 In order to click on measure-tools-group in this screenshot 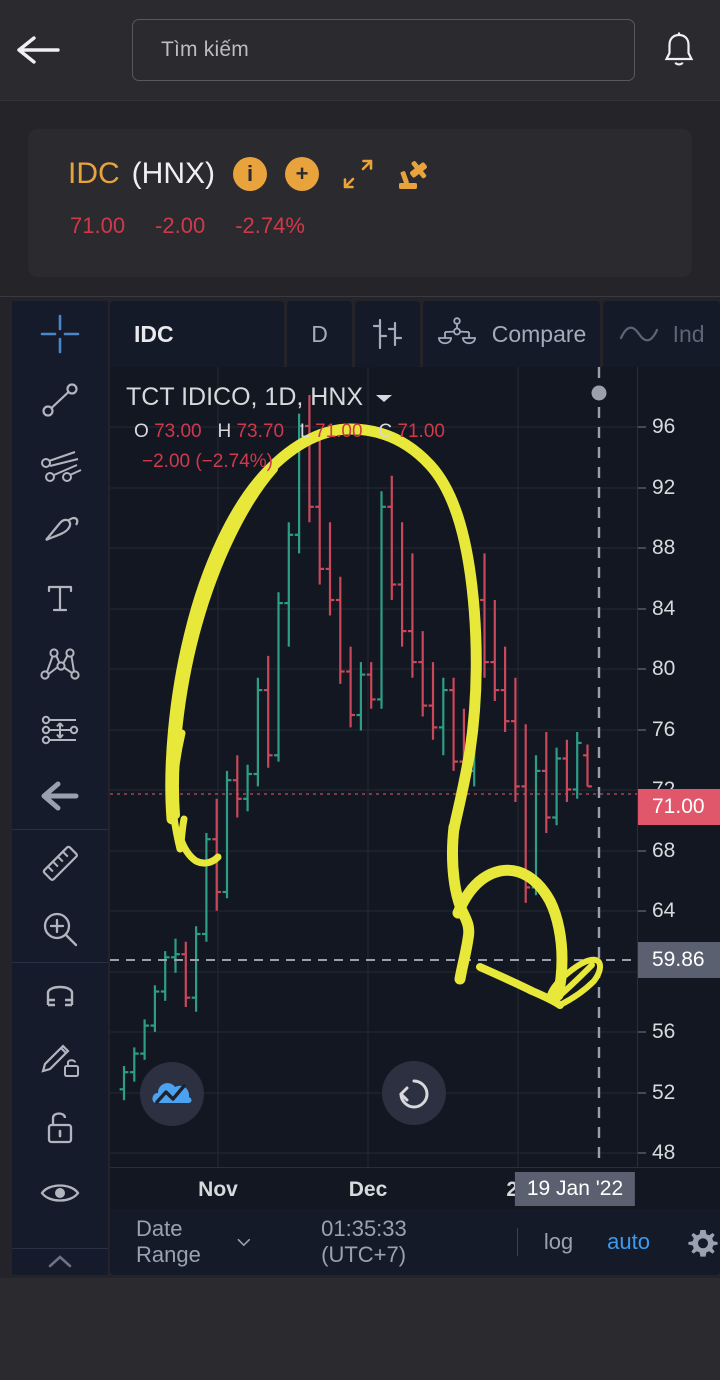, I will do `click(60, 896)`.